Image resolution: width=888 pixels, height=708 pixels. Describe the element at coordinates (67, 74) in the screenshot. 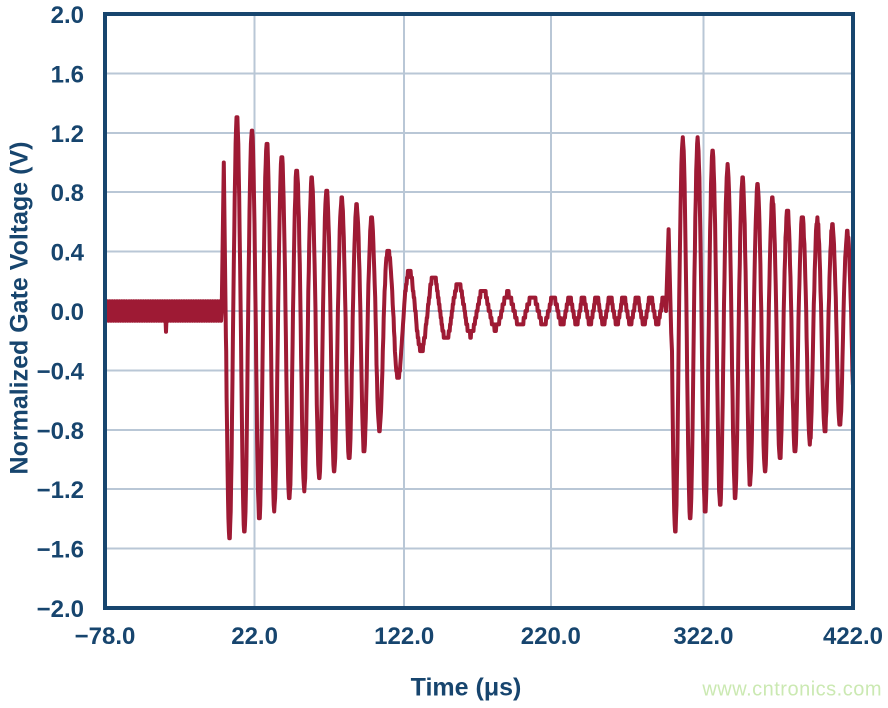

I see `y-tick-label: 1.6` at that location.